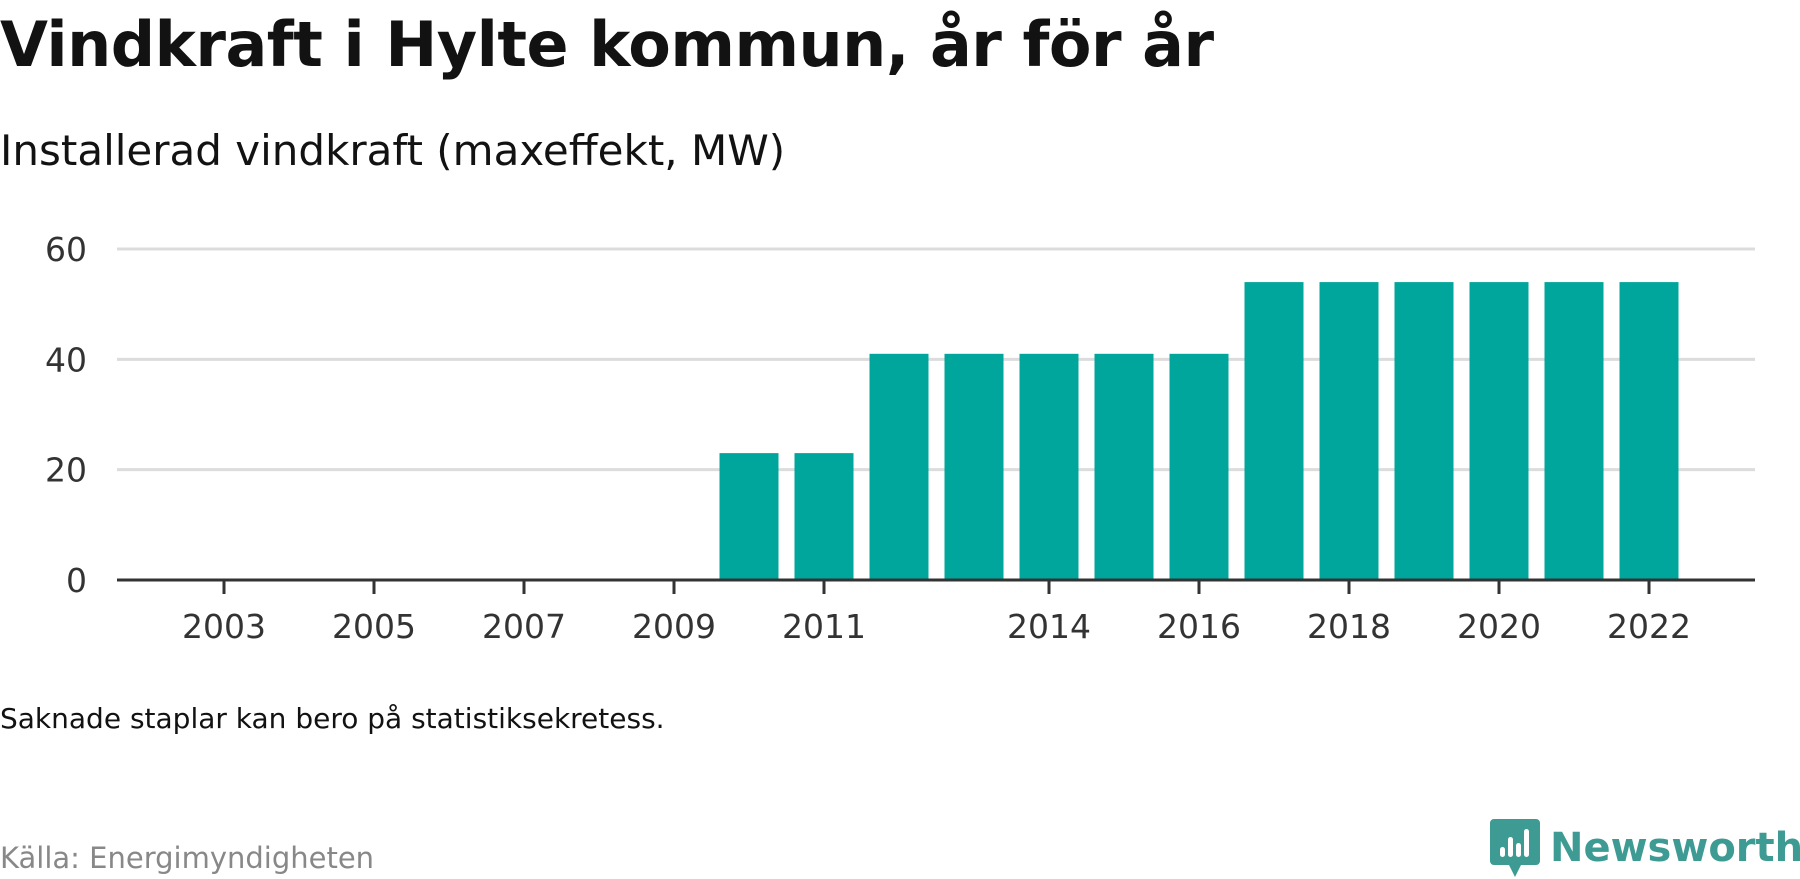  Describe the element at coordinates (187, 858) in the screenshot. I see `source-credit: Källa: Energimyndigheten` at that location.